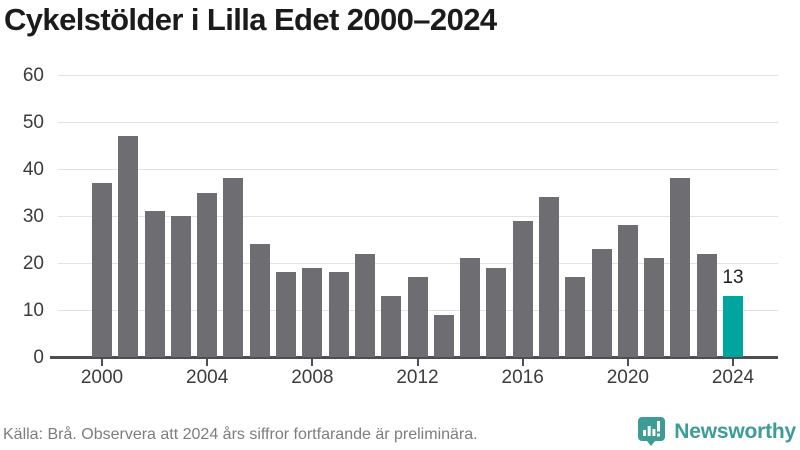 The height and width of the screenshot is (450, 800). What do you see at coordinates (627, 377) in the screenshot?
I see `x-axis-tick-label: 2020` at bounding box center [627, 377].